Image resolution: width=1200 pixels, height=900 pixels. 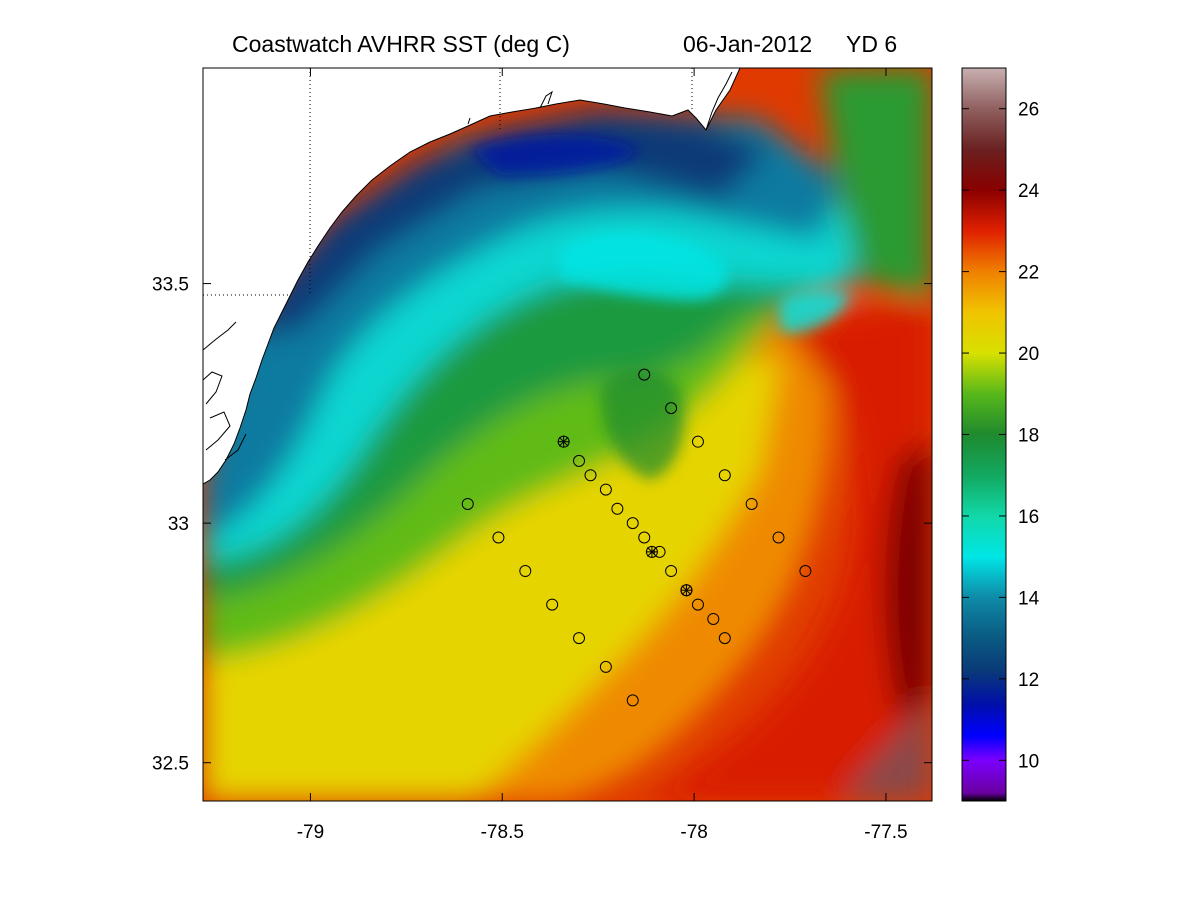 What do you see at coordinates (642, 423) in the screenshot?
I see `sst-tongue-green` at bounding box center [642, 423].